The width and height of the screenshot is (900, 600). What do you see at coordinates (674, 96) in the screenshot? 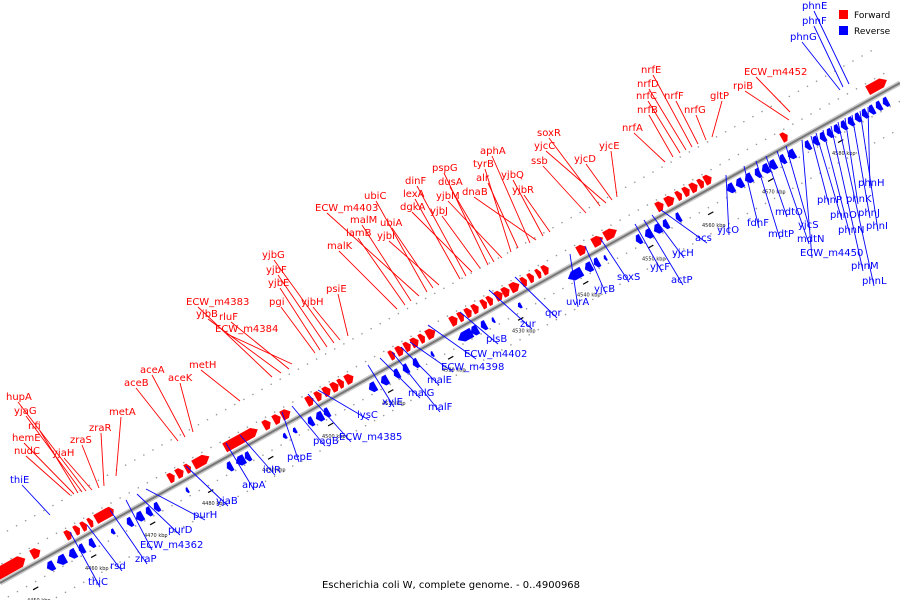
I see `forward-gene-label: nrfF` at bounding box center [674, 96].